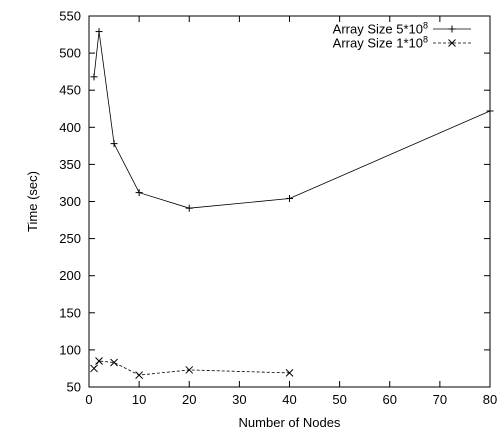 This screenshot has width=504, height=432. I want to click on y-tick-label: 450, so click(70, 90).